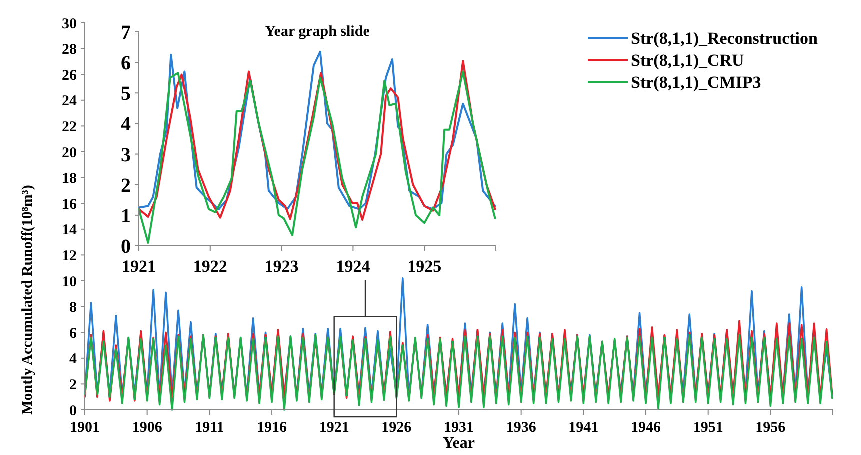  I want to click on y-tick-label: 7, so click(126, 33).